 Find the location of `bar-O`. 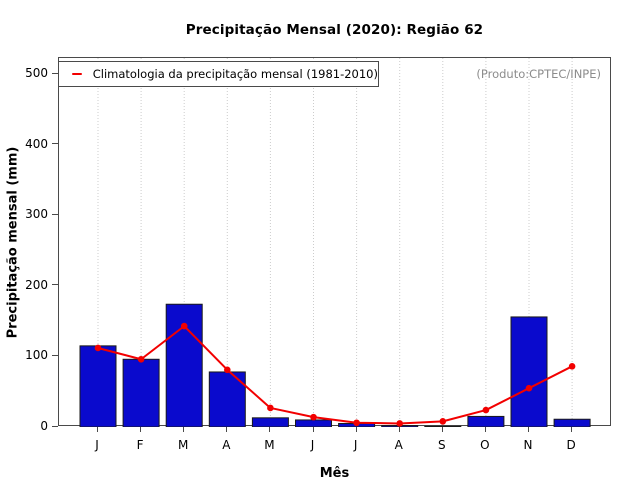

bar-O is located at coordinates (486, 421).